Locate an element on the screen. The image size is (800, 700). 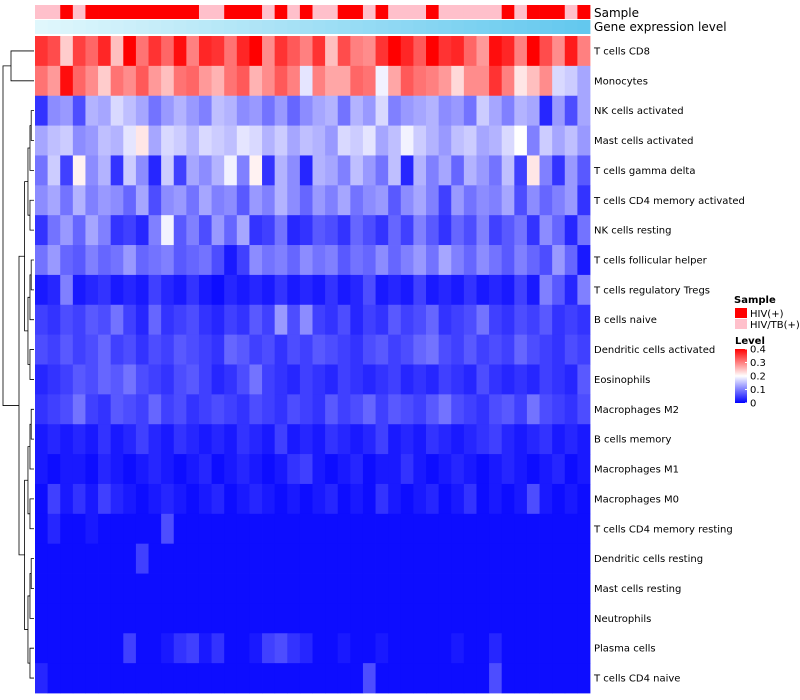
row-label: T cells regulatory Tregs is located at coordinates (651, 290).